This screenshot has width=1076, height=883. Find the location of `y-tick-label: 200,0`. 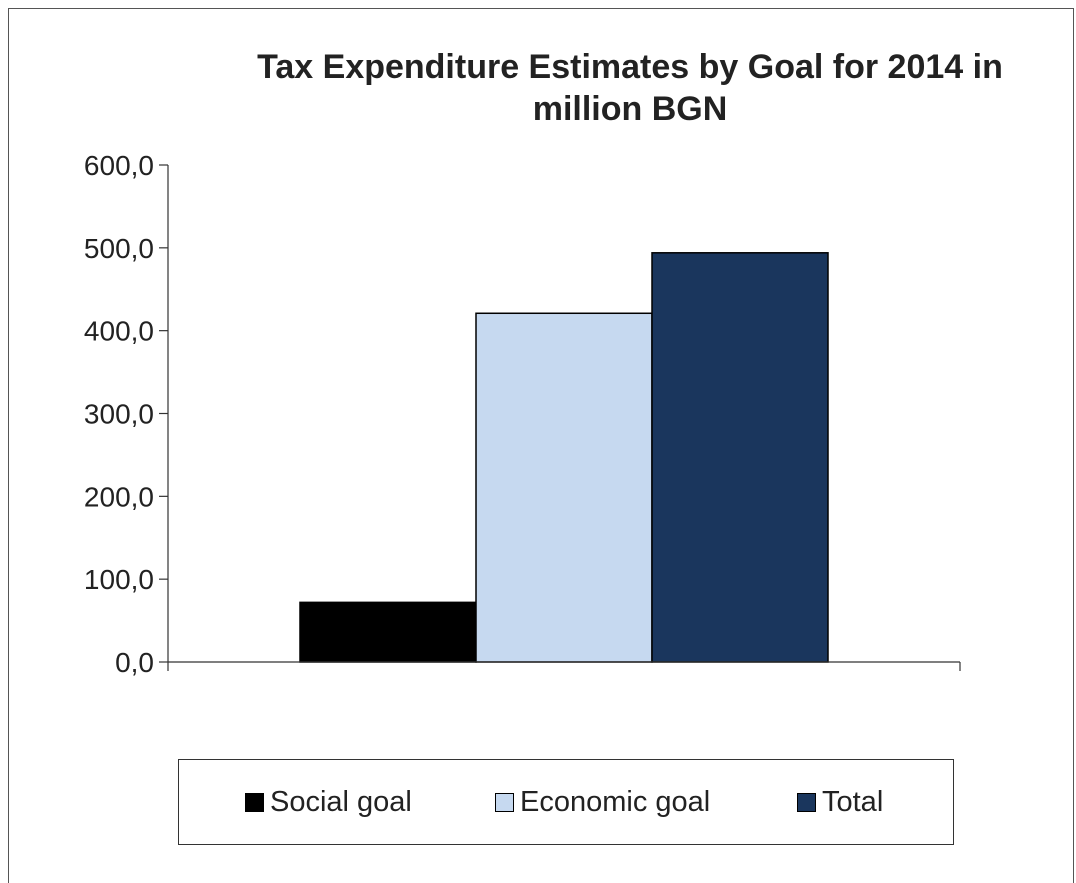

y-tick-label: 200,0 is located at coordinates (119, 496).